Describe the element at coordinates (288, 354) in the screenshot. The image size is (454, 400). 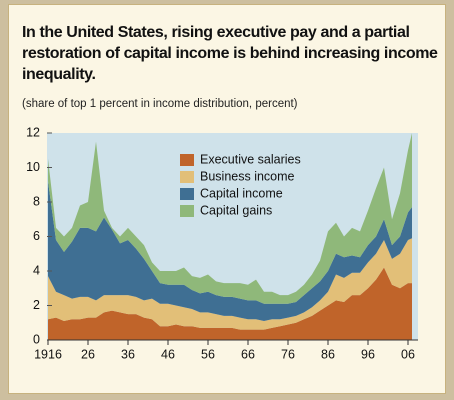
I see `x-tick-label: 76` at that location.